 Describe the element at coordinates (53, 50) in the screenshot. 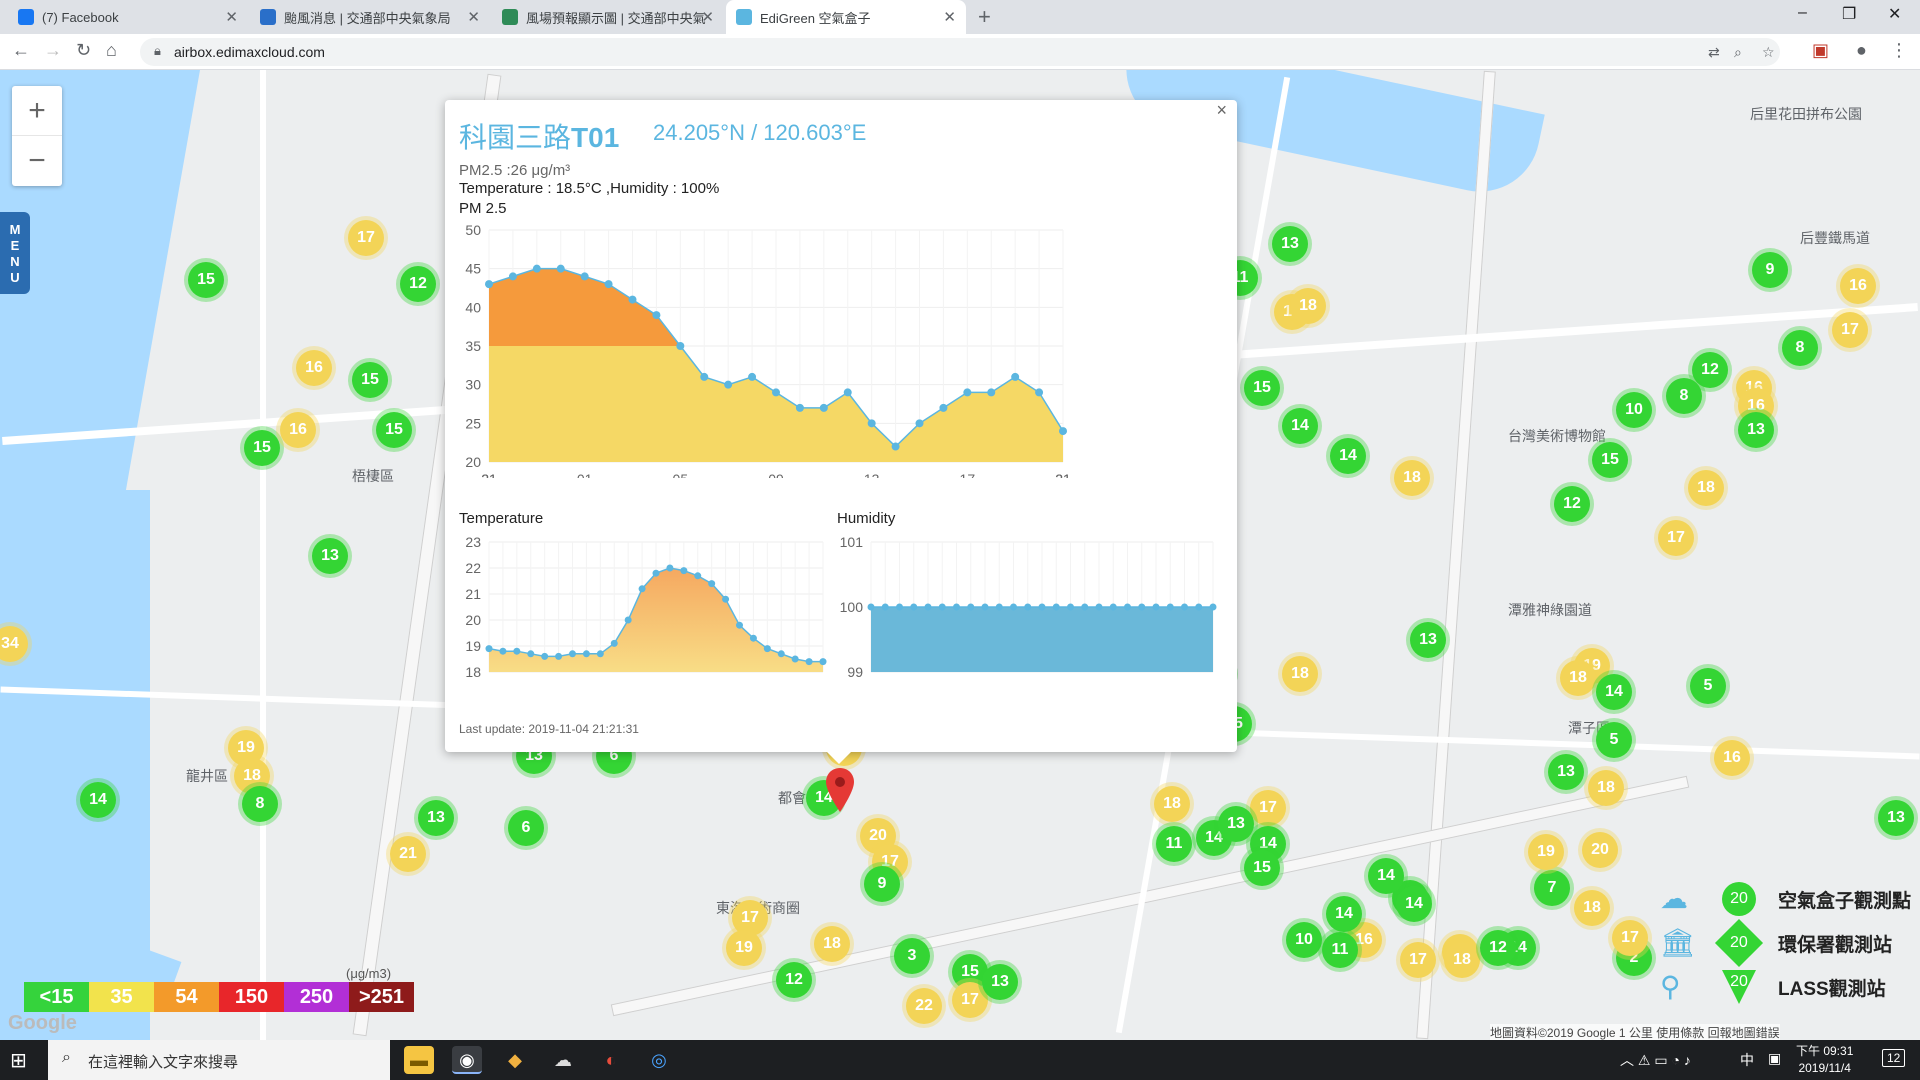

I see `forward-icon: →` at that location.